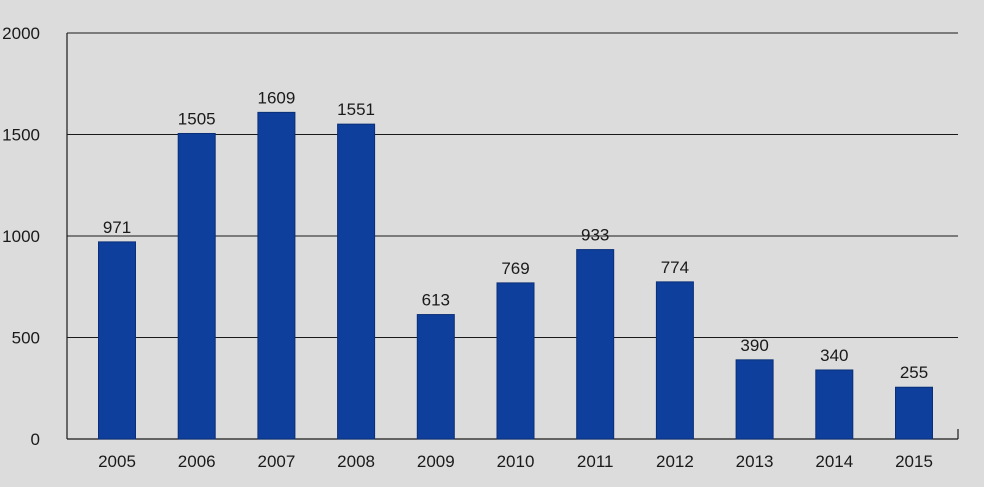  Describe the element at coordinates (276, 97) in the screenshot. I see `data-label-2007: 1609` at that location.